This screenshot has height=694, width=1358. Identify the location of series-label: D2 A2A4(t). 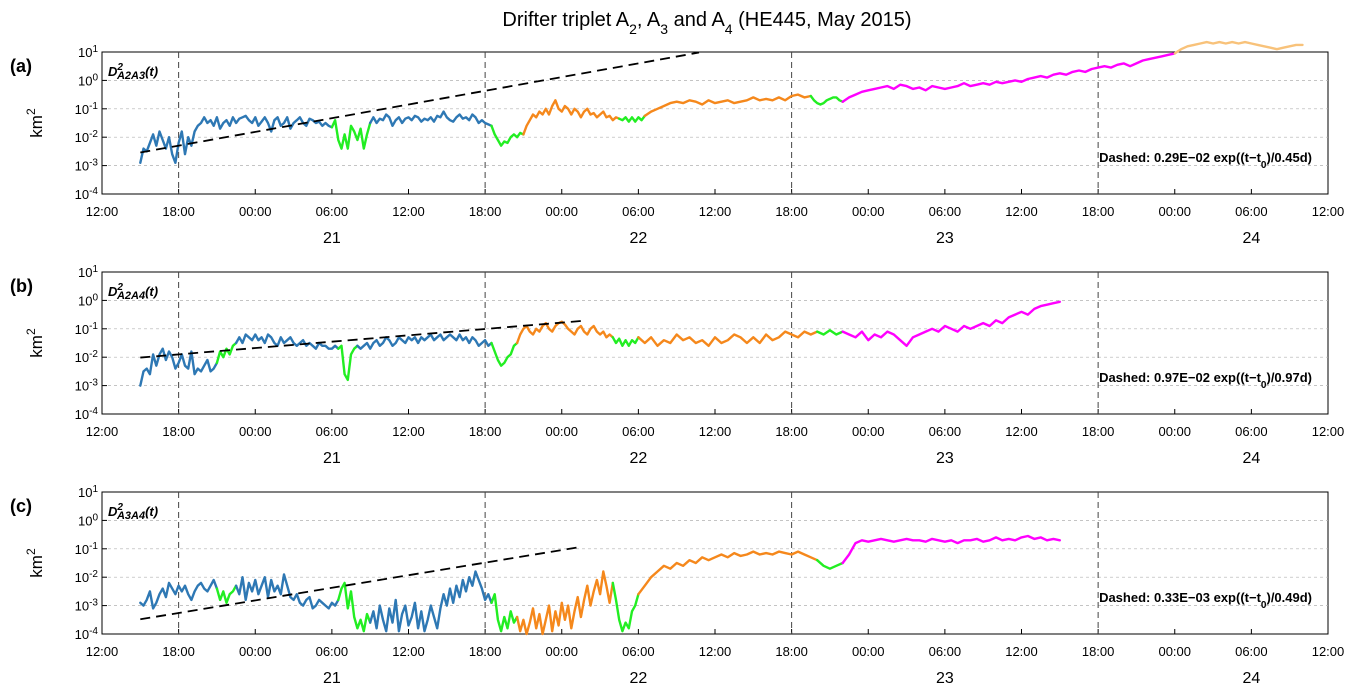
(133, 292).